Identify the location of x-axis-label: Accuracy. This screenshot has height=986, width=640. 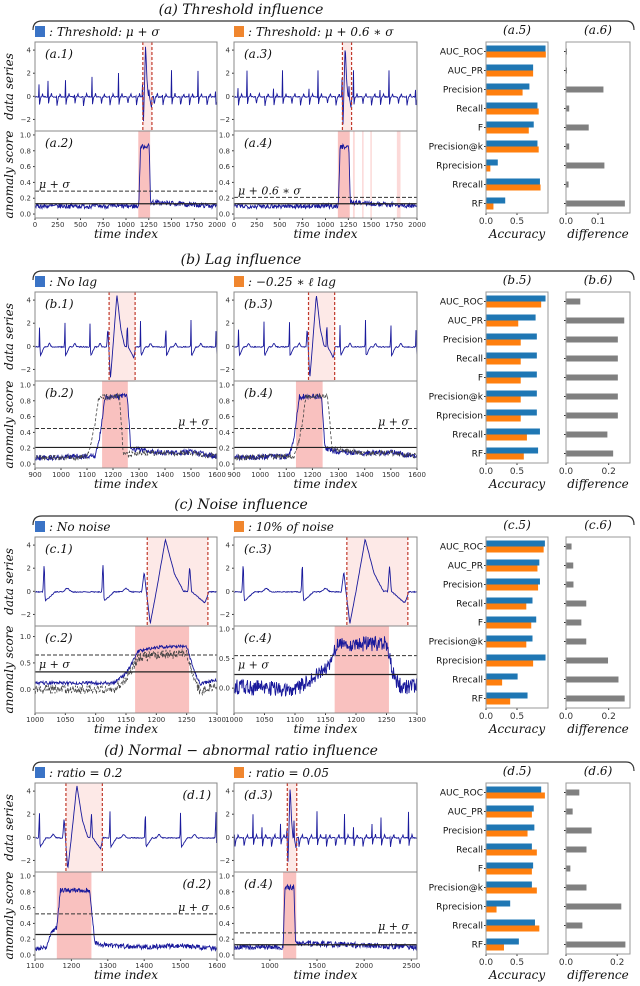
(516, 484).